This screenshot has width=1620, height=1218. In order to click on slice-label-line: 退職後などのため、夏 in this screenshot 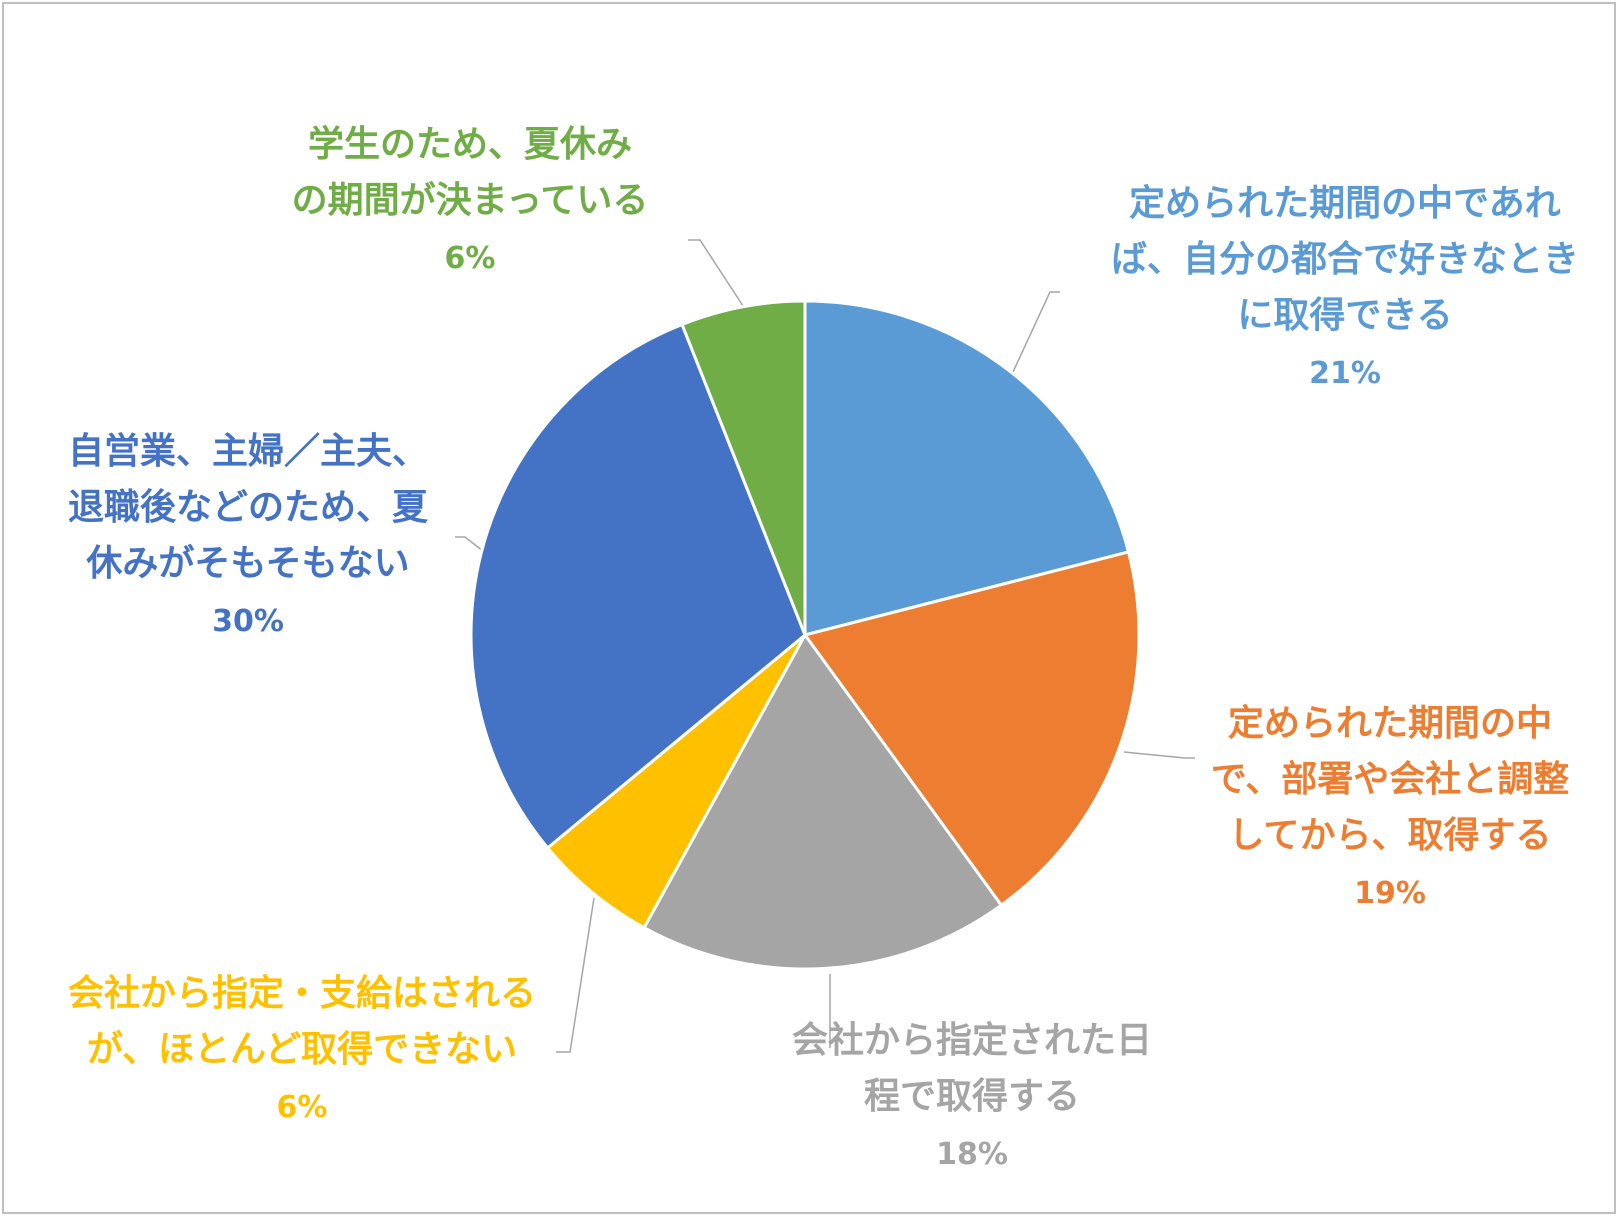, I will do `click(248, 507)`.